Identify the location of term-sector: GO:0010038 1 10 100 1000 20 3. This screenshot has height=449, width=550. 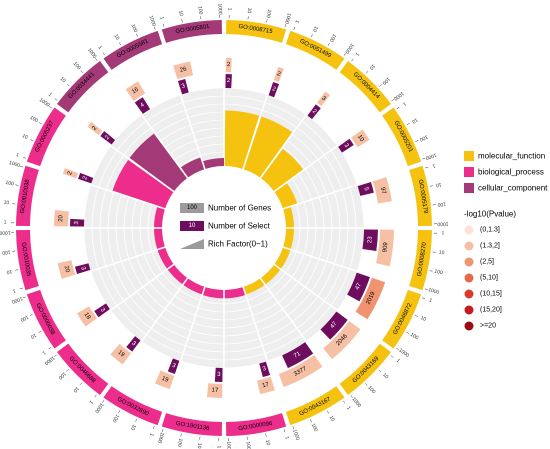
(85, 194).